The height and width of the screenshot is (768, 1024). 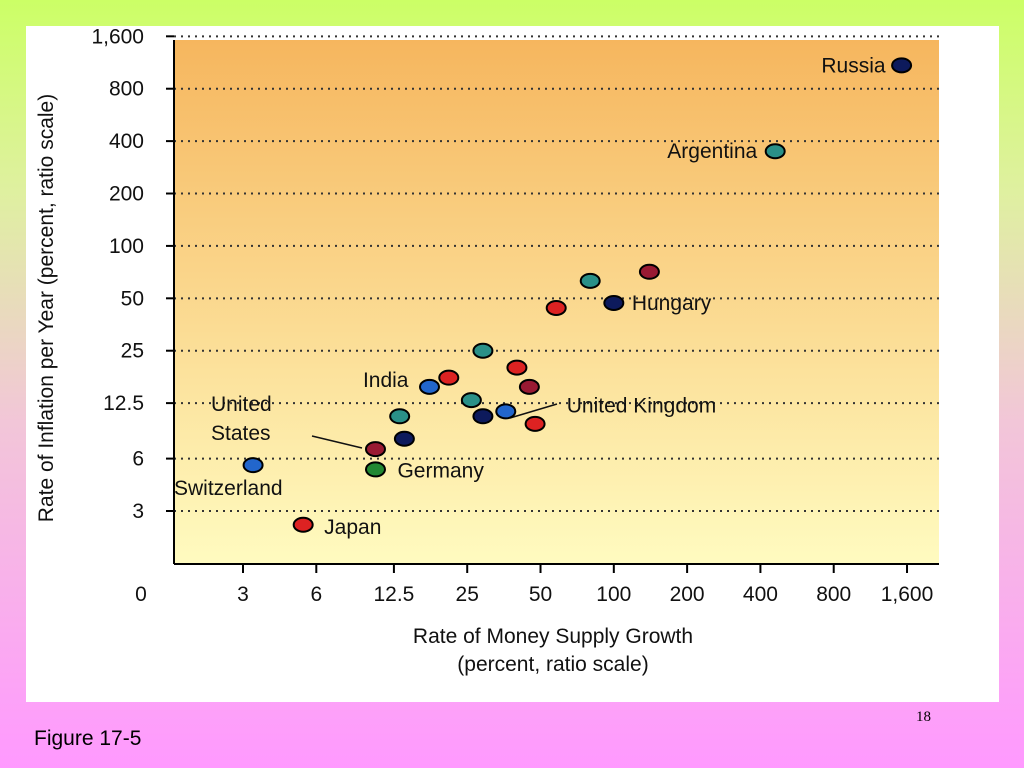 What do you see at coordinates (434, 426) in the screenshot?
I see `label-leader-lines` at bounding box center [434, 426].